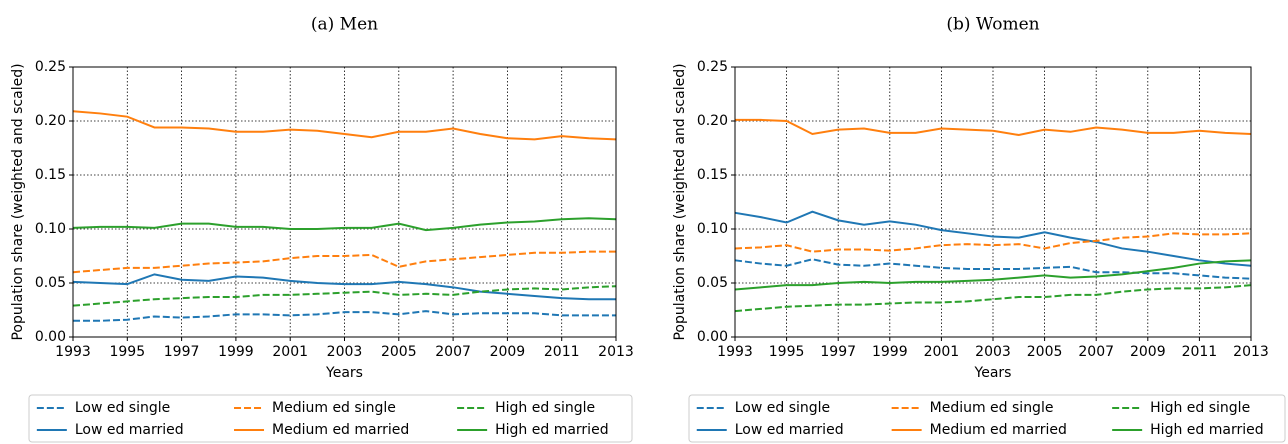  I want to click on chart-title: (a) Men, so click(344, 25).